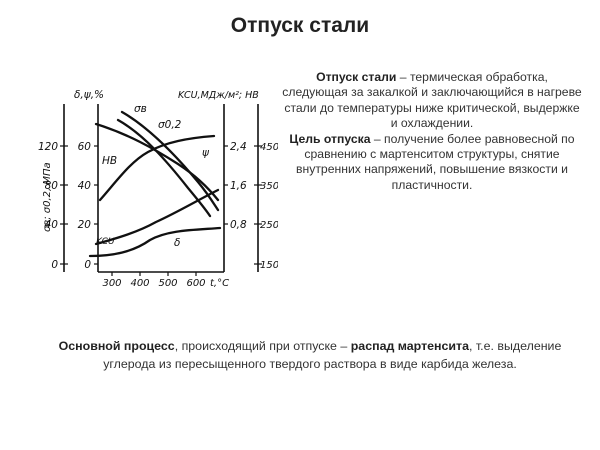 The height and width of the screenshot is (450, 600). I want to click on y-right-outer-tick: 350, so click(269, 186).